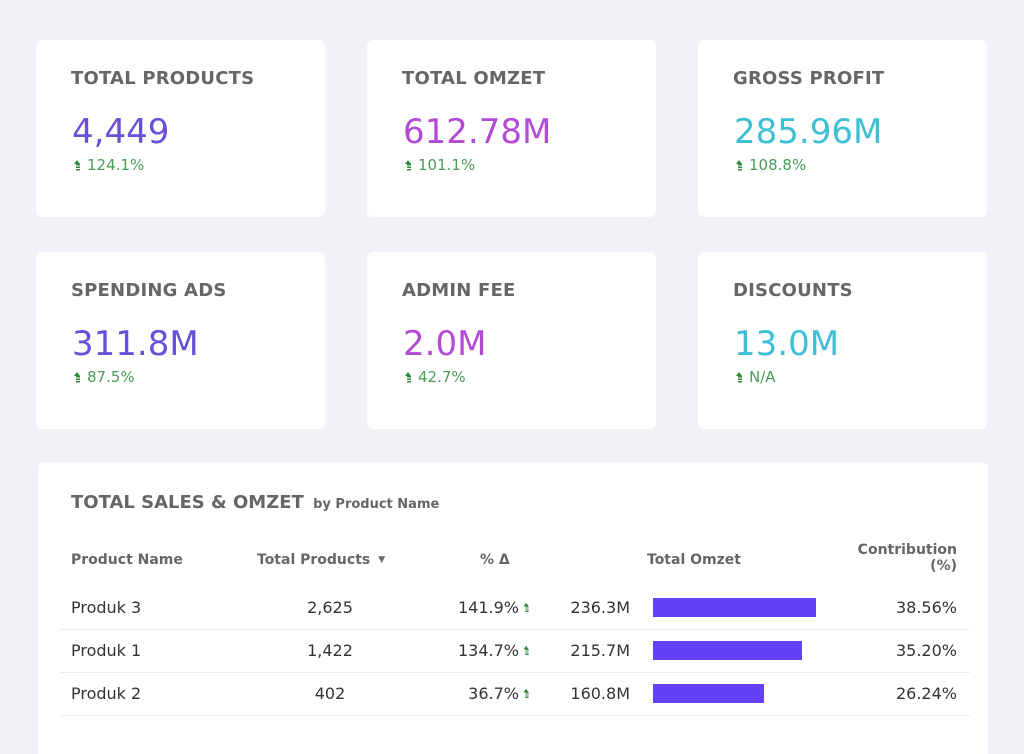 This screenshot has width=1024, height=754. I want to click on table-title-subtitle: by Product Name, so click(376, 504).